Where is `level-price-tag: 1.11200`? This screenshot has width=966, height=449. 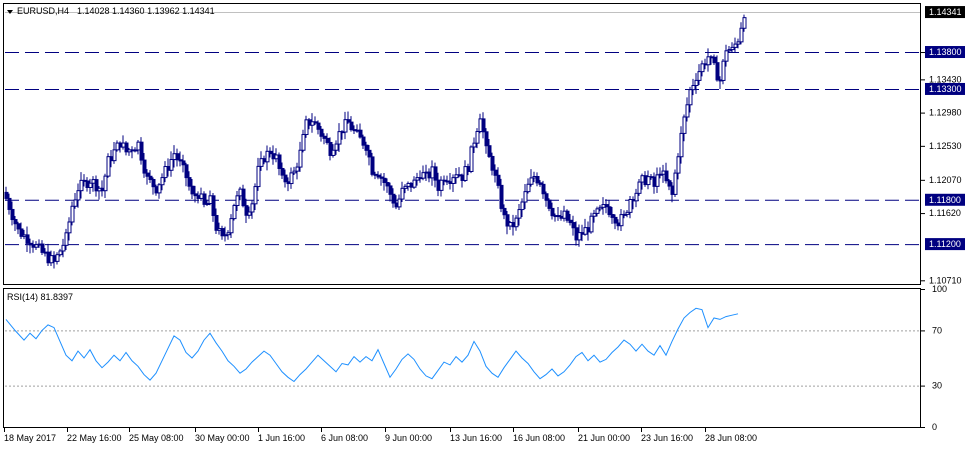 level-price-tag: 1.11200 is located at coordinates (945, 244).